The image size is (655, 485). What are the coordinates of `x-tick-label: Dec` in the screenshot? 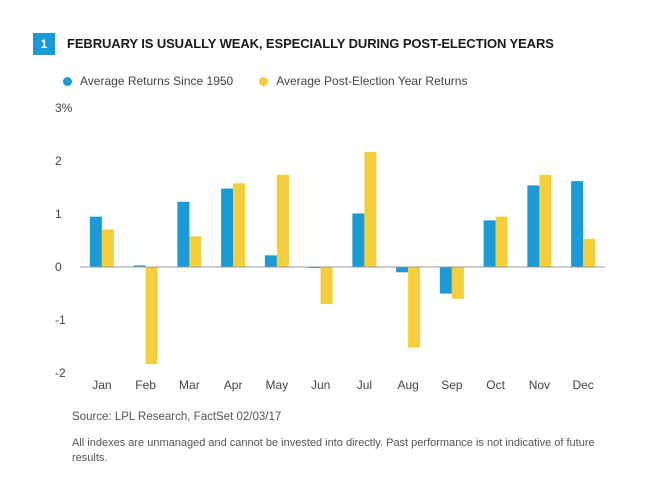 It's located at (582, 385).